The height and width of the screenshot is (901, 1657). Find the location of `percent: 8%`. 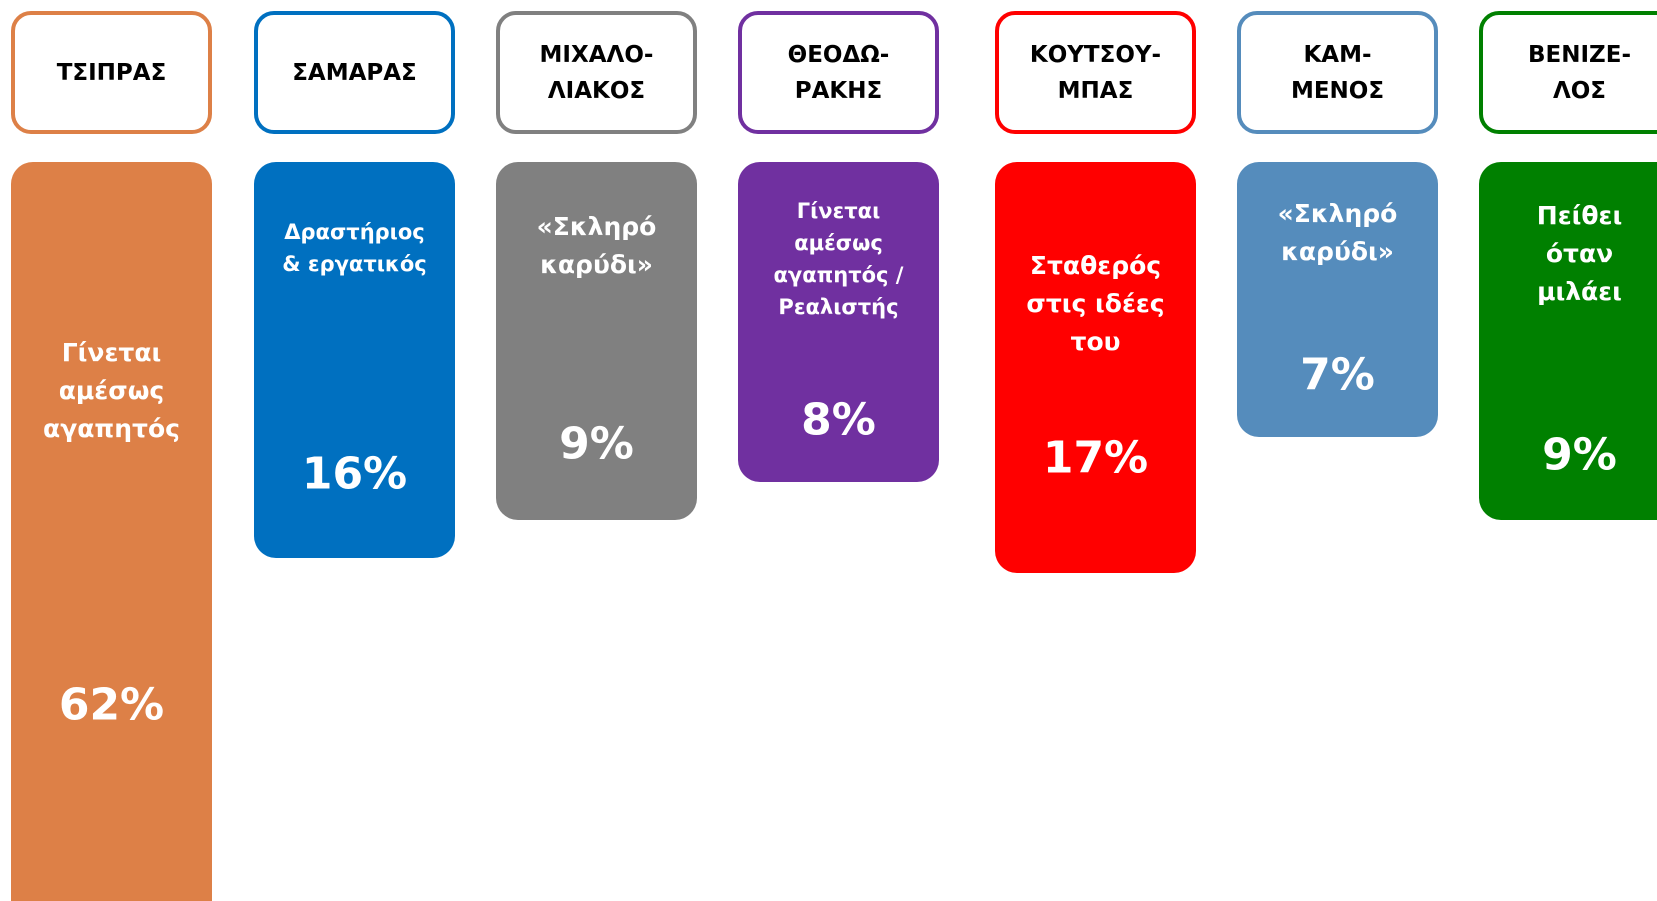

percent: 8% is located at coordinates (838, 420).